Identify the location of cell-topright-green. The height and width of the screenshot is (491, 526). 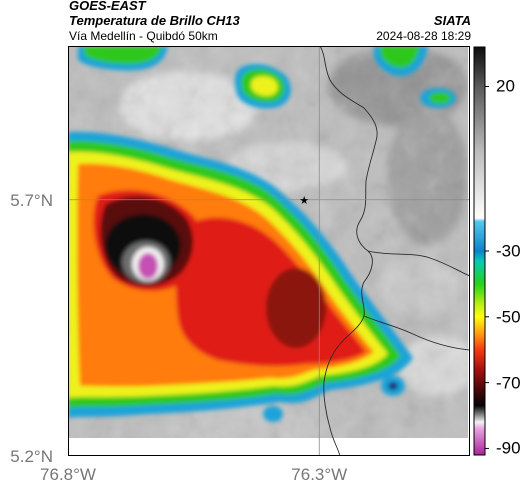
(400, 57).